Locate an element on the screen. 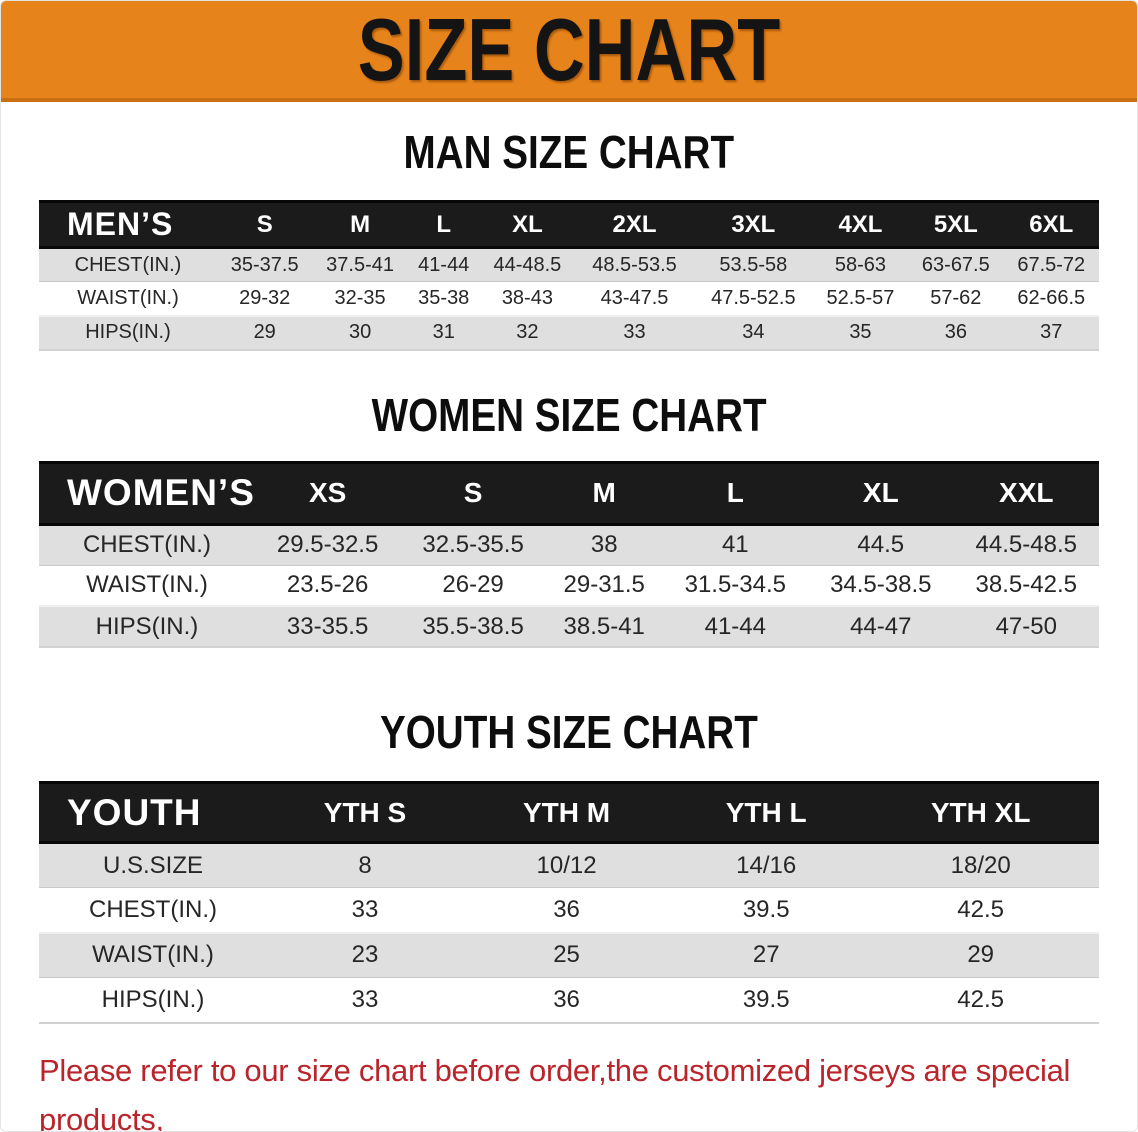 The width and height of the screenshot is (1138, 1132). size-value-cell: 32 is located at coordinates (527, 332).